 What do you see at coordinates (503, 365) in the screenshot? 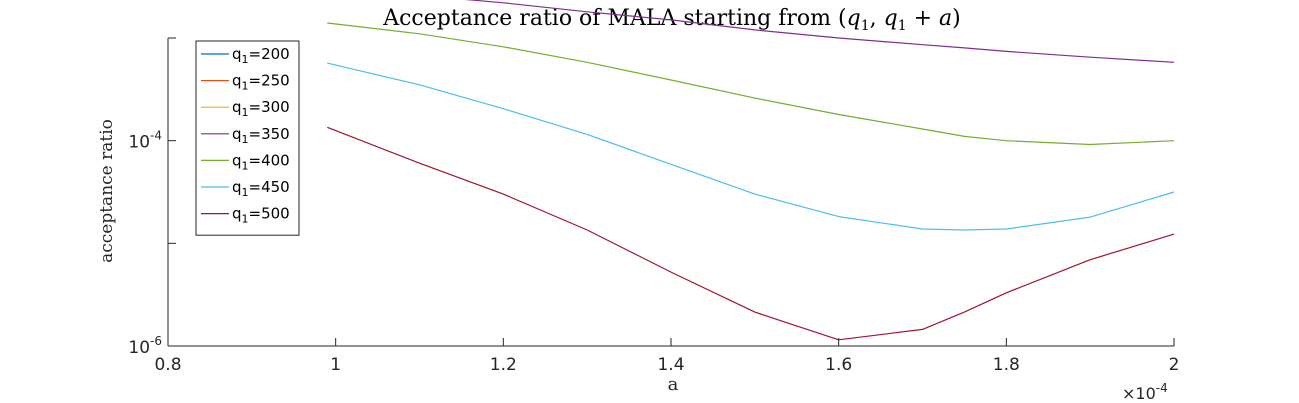
I see `x-tick-label: 1.2` at bounding box center [503, 365].